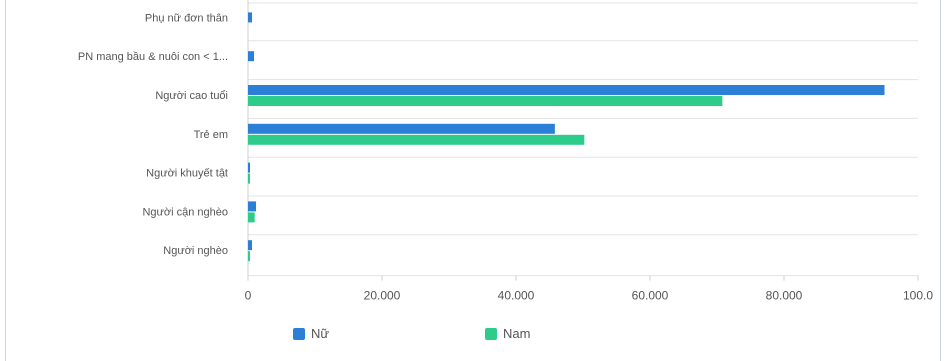 The image size is (947, 361). What do you see at coordinates (940, 180) in the screenshot?
I see `frame-right-border` at bounding box center [940, 180].